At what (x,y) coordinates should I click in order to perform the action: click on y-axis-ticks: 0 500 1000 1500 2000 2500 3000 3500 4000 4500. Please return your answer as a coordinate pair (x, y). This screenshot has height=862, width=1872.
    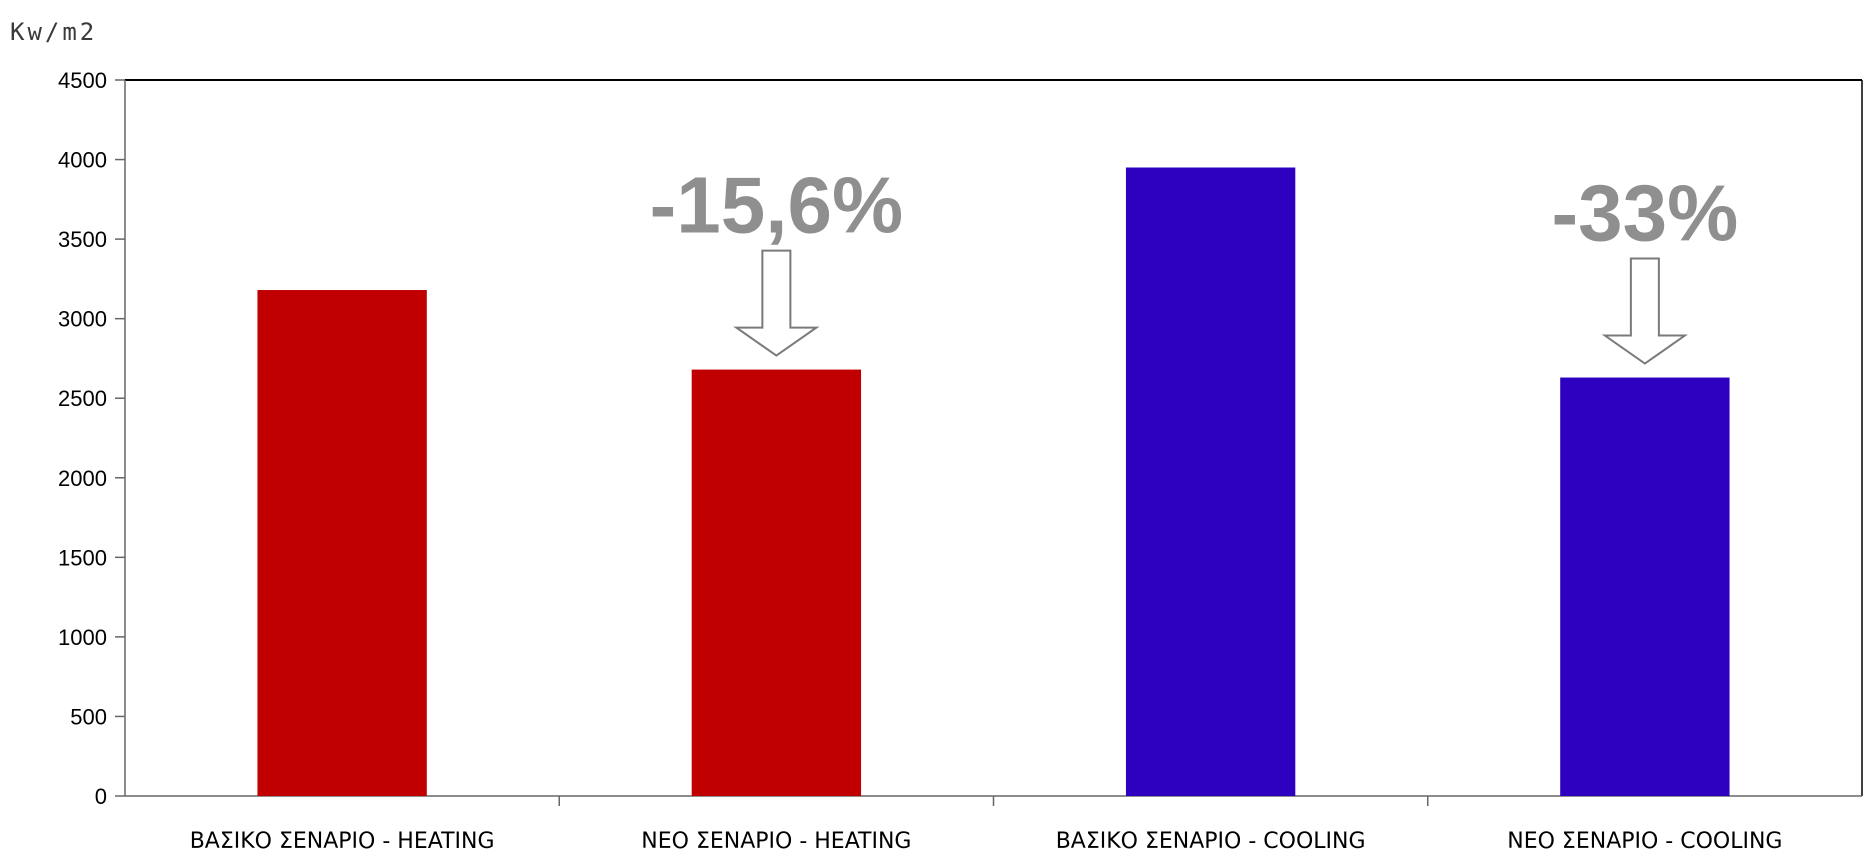
    Looking at the image, I should click on (91, 438).